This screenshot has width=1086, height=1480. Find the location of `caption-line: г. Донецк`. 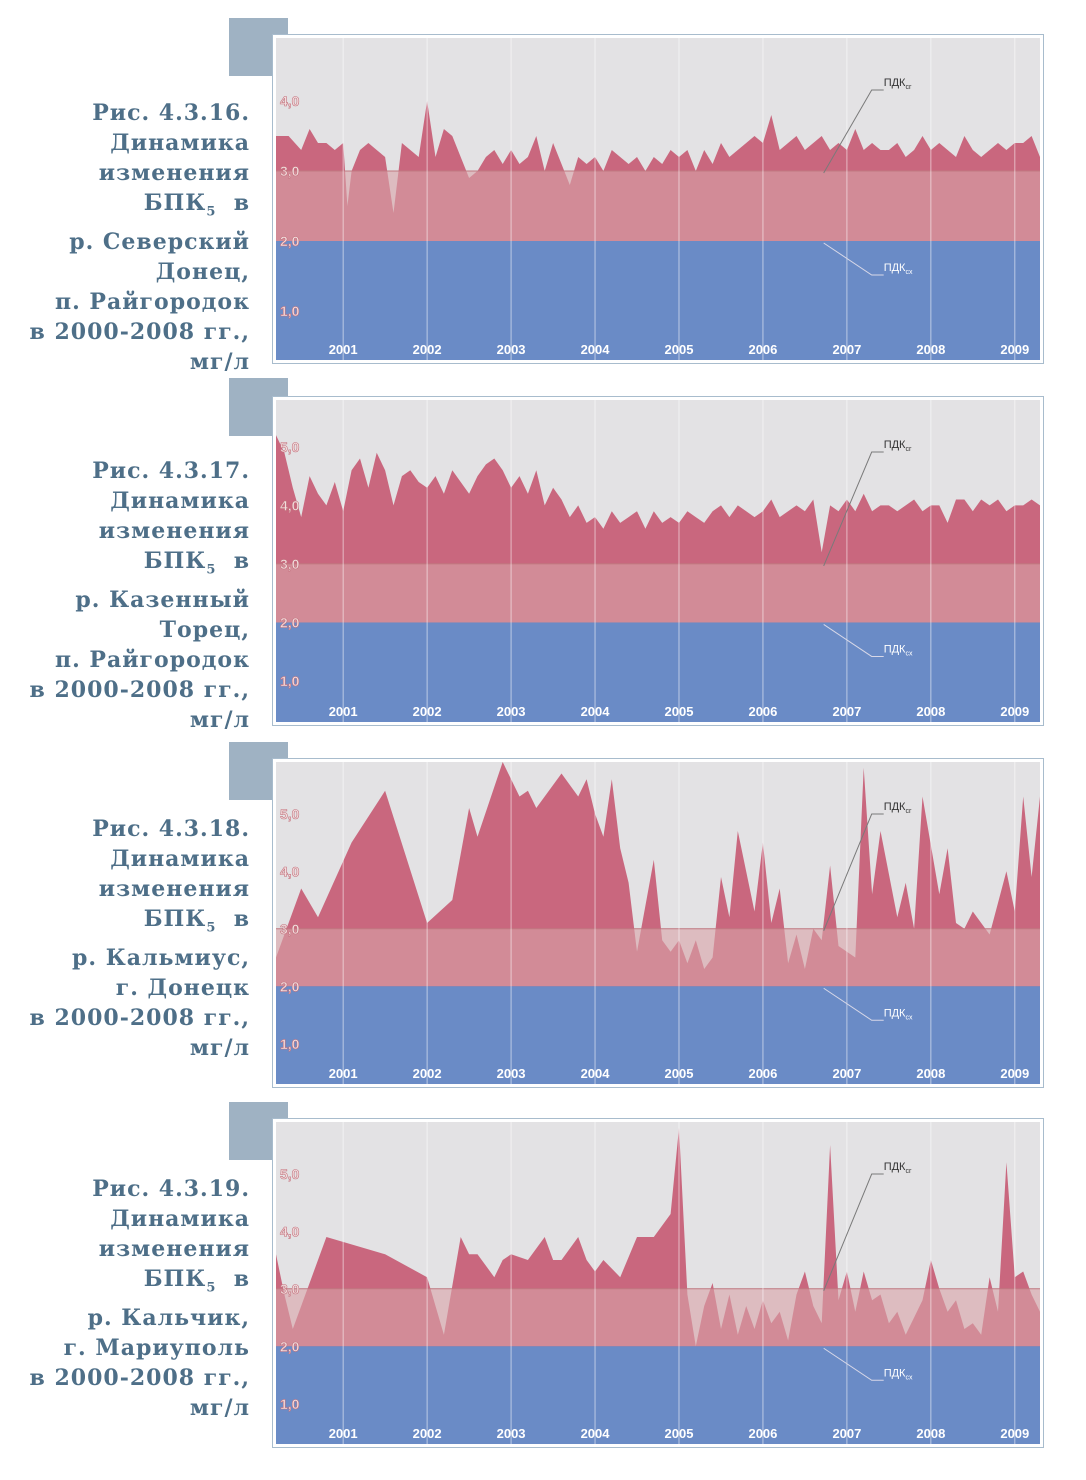

caption-line: г. Донецк is located at coordinates (182, 988).